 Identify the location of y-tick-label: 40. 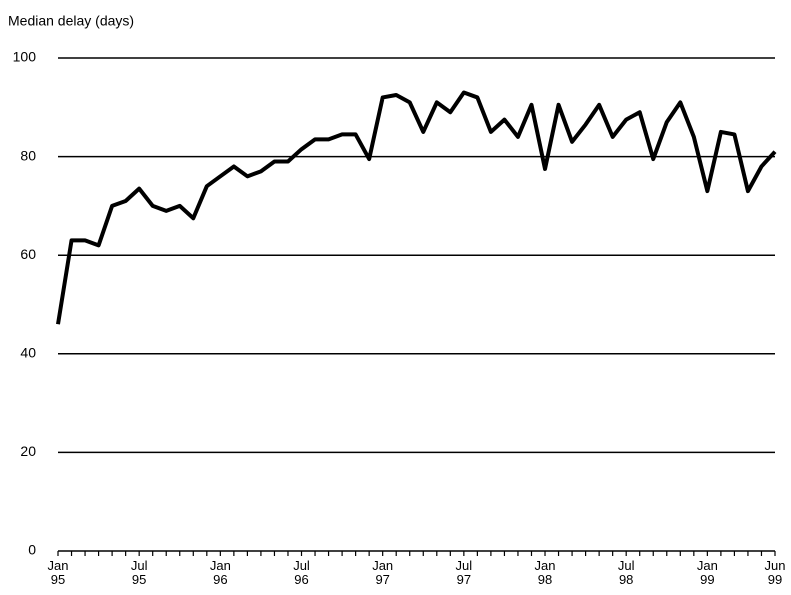
(28, 353).